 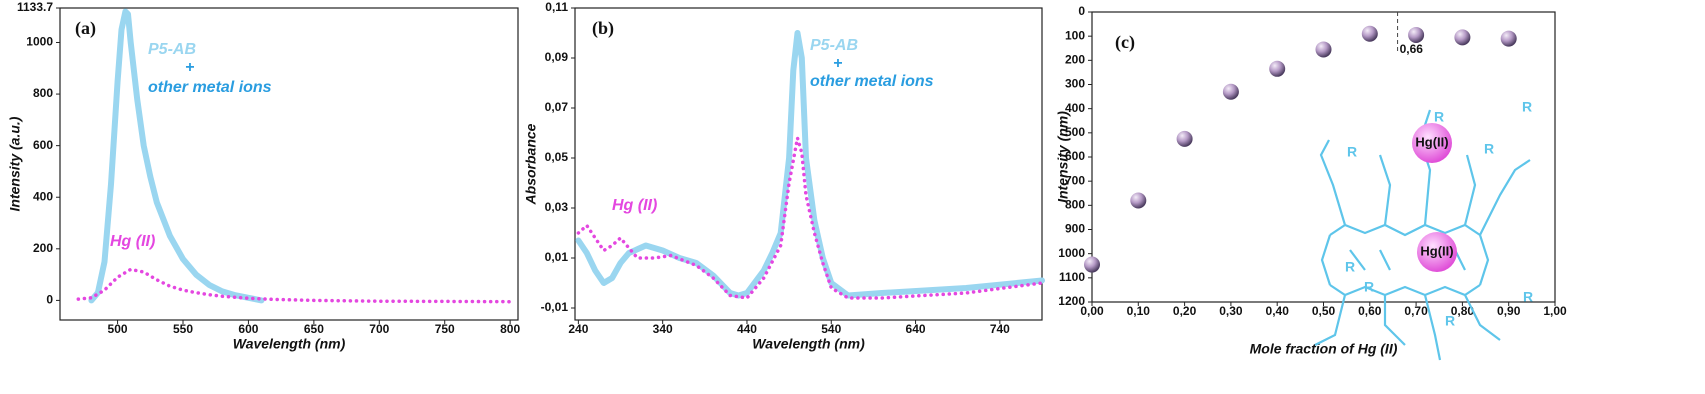 What do you see at coordinates (379, 329) in the screenshot?
I see `x-tick-label: 700` at bounding box center [379, 329].